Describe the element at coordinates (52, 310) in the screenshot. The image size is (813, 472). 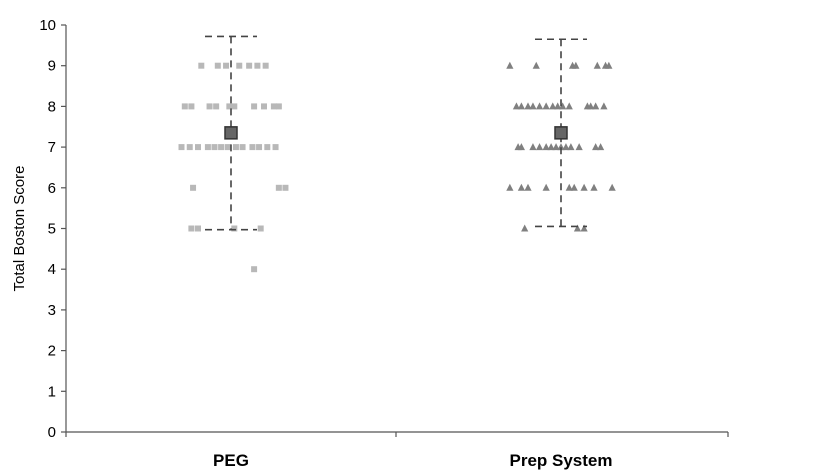
I see `y-tick-label: 3` at that location.